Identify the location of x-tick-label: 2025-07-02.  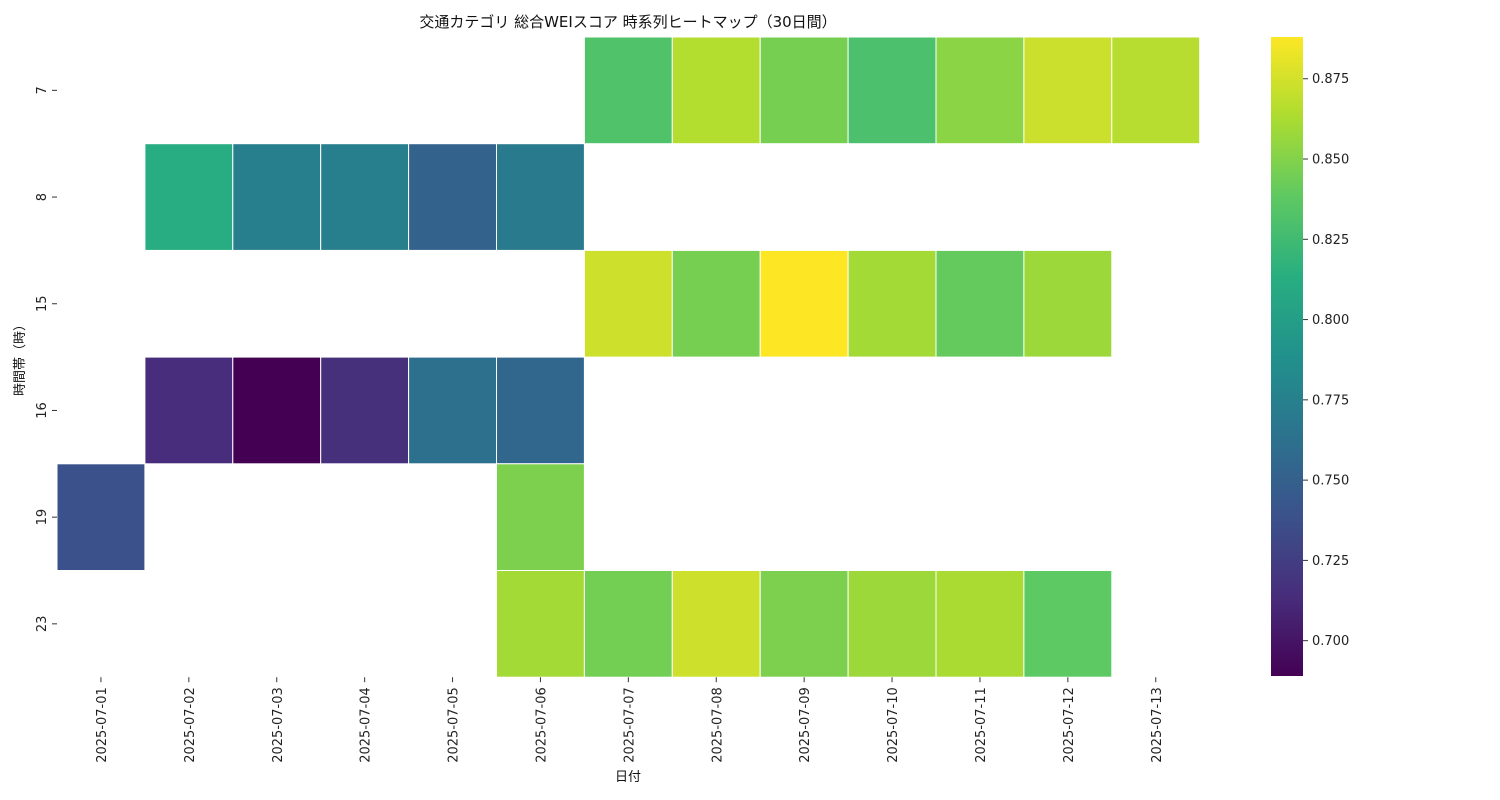
(190, 725).